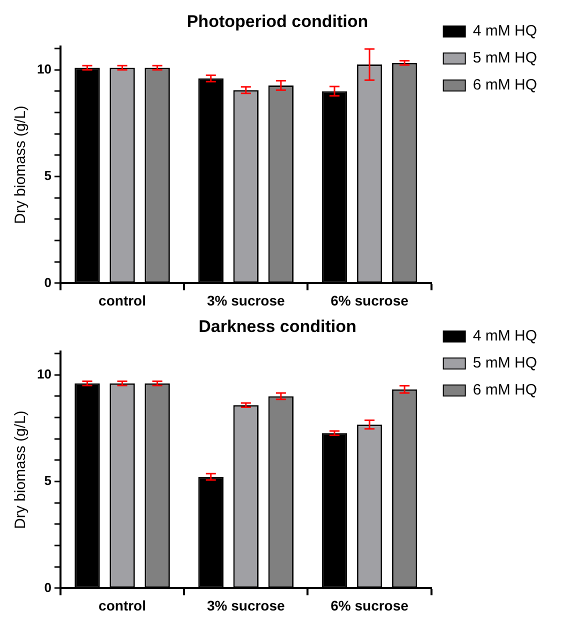 This screenshot has height=633, width=565. I want to click on chart-title: Photoperiod condition, so click(277, 21).